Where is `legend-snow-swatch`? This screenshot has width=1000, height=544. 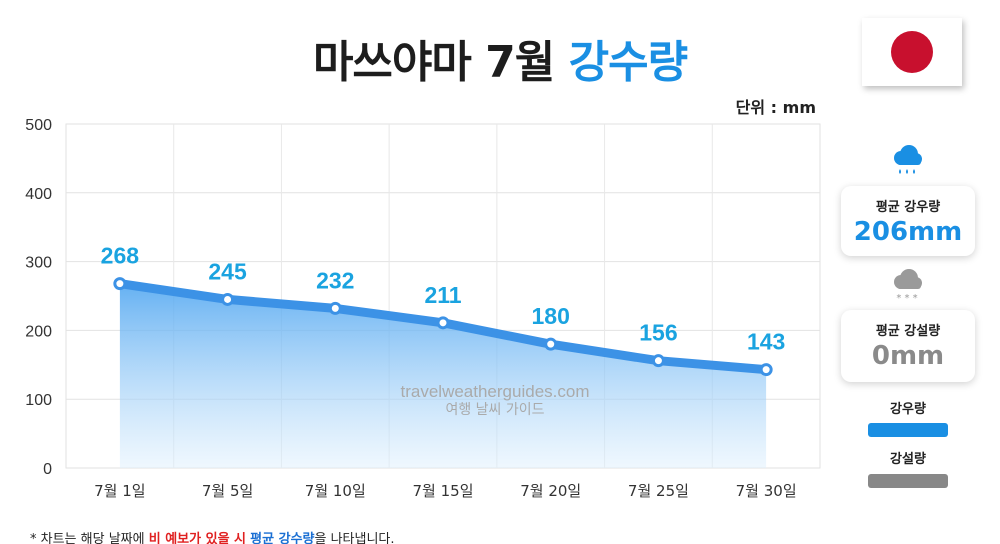
legend-snow-swatch is located at coordinates (908, 481).